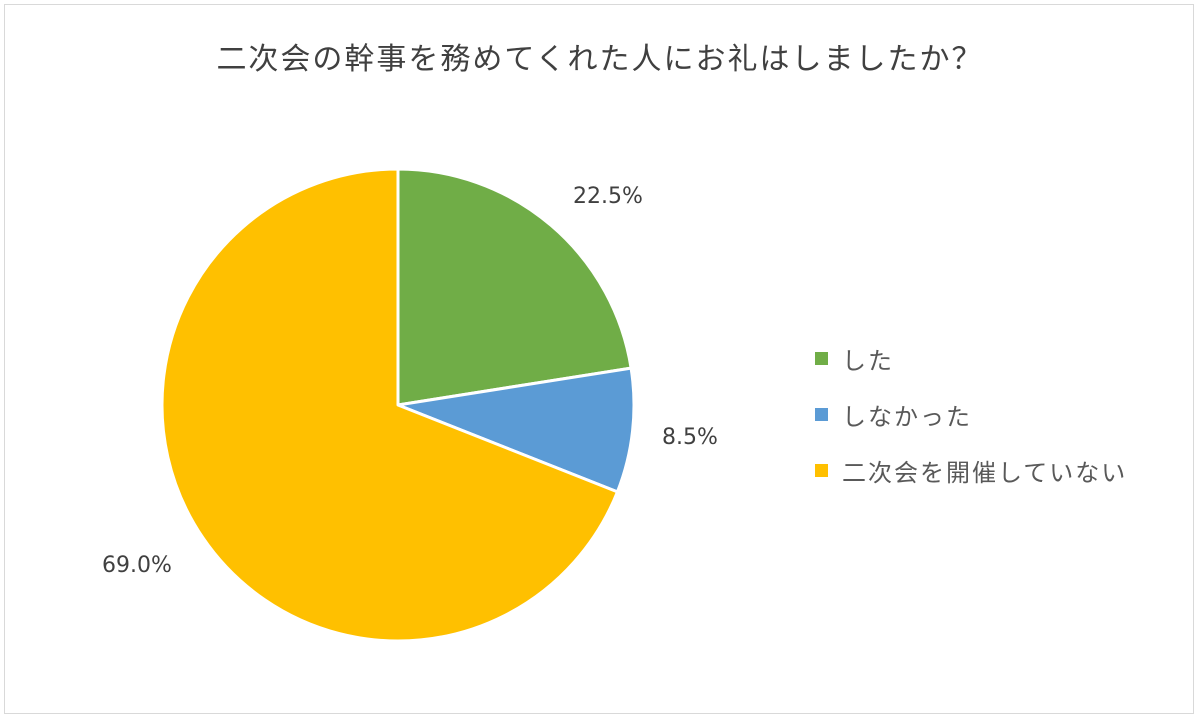 The image size is (1200, 720). I want to click on legend-item-not-held: 二次会を開催していない, so click(971, 470).